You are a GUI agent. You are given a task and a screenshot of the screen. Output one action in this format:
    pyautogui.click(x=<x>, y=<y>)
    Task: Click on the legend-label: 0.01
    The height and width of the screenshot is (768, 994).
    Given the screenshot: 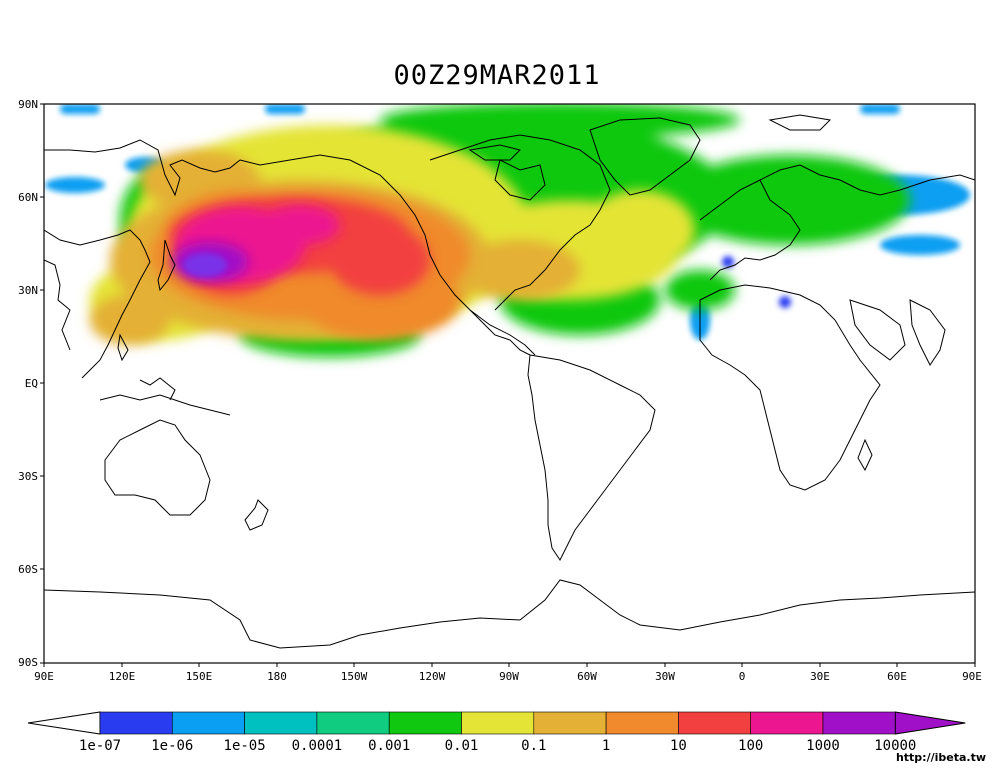 What is the action you would take?
    pyautogui.click(x=462, y=746)
    